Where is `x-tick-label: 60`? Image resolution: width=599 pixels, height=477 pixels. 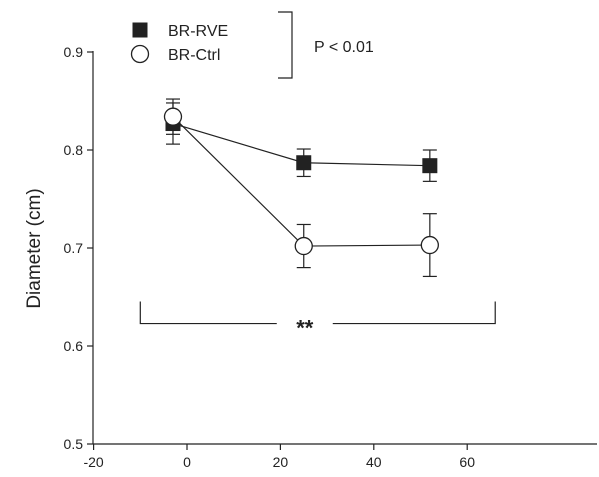 x-tick-label: 60 is located at coordinates (467, 462).